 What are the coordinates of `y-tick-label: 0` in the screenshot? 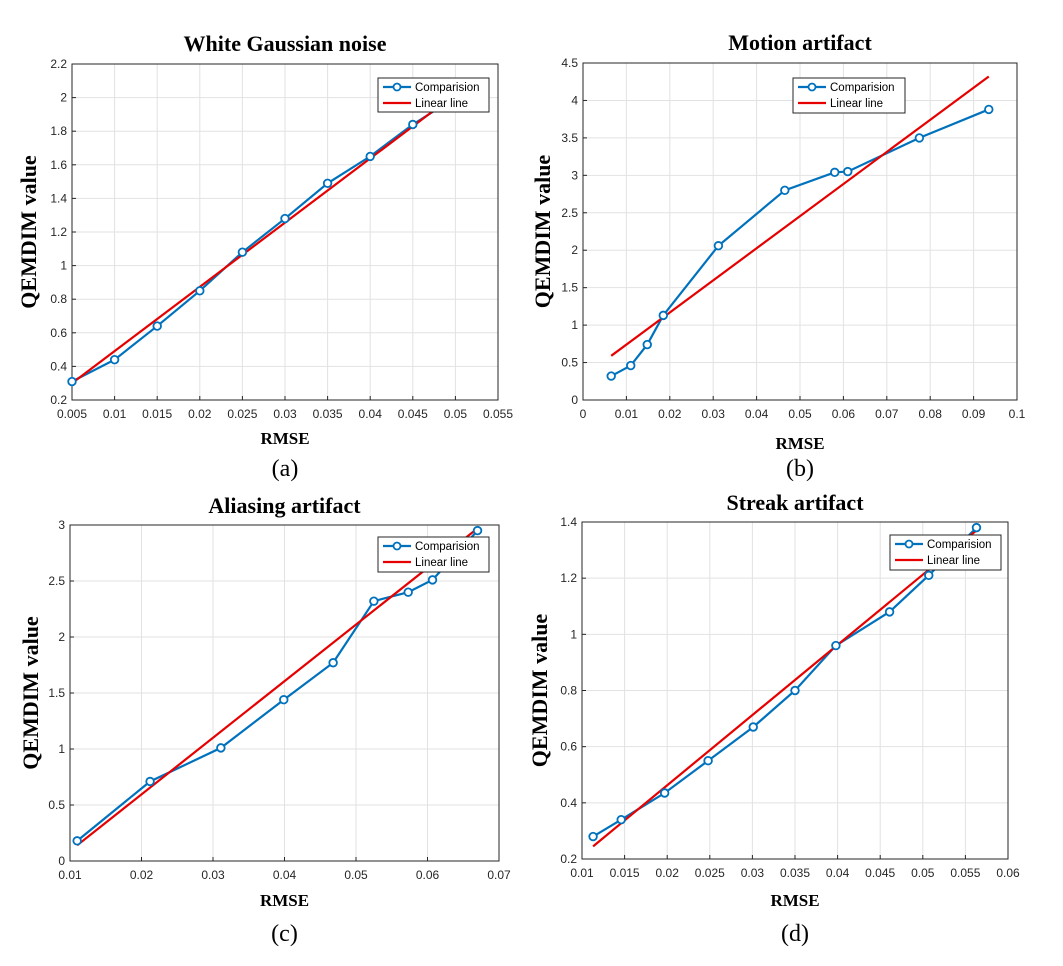 It's located at (61, 861).